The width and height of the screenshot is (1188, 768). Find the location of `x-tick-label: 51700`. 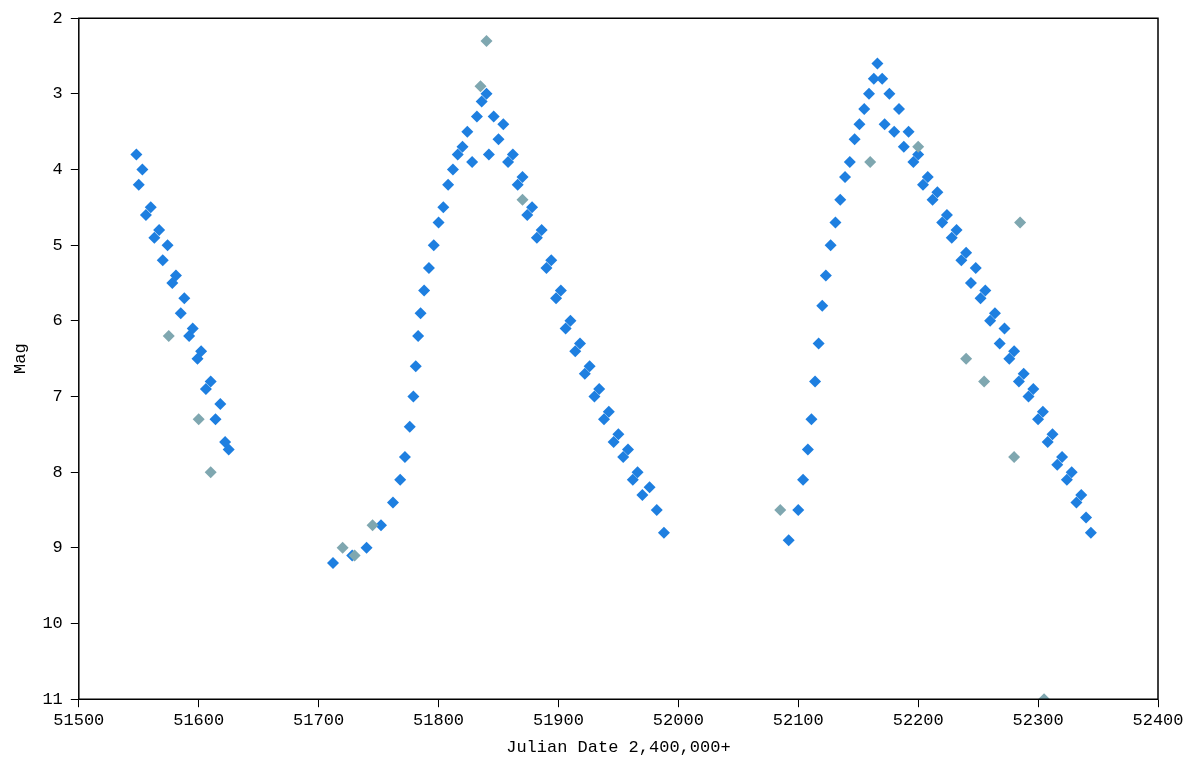

x-tick-label: 51700 is located at coordinates (319, 720).